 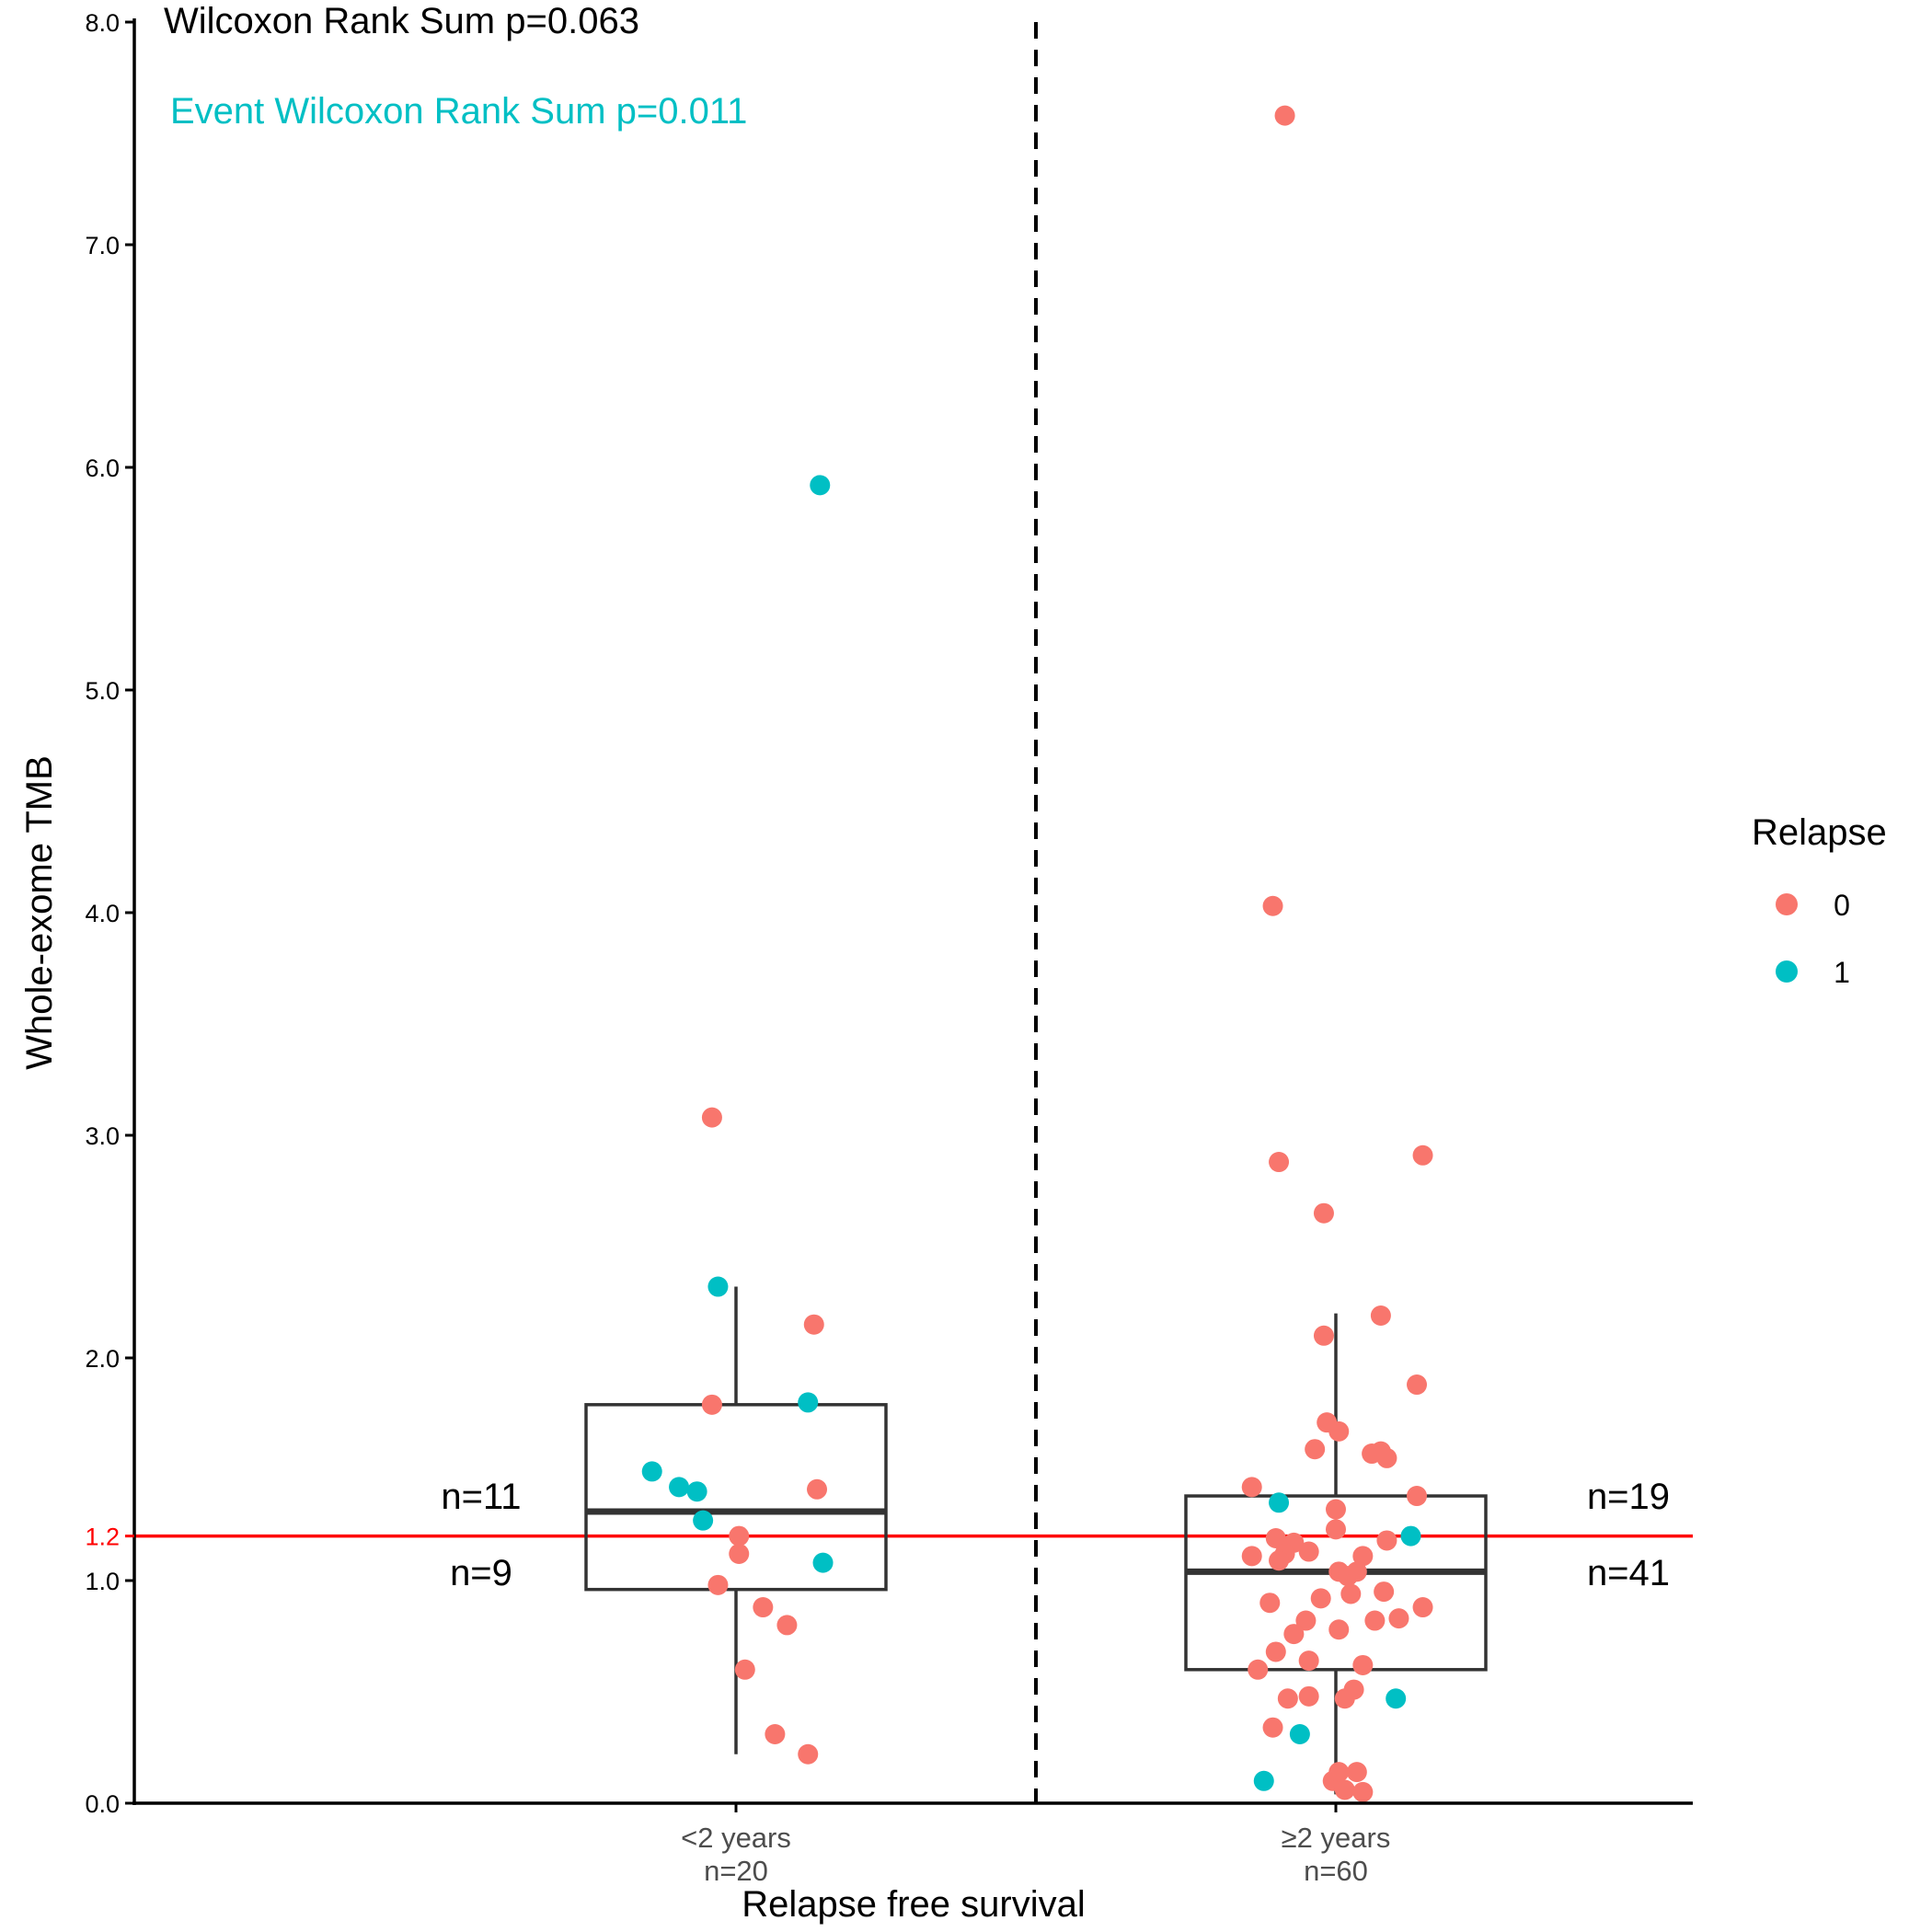 What do you see at coordinates (102, 913) in the screenshot?
I see `y-tick-label: 4.0` at bounding box center [102, 913].